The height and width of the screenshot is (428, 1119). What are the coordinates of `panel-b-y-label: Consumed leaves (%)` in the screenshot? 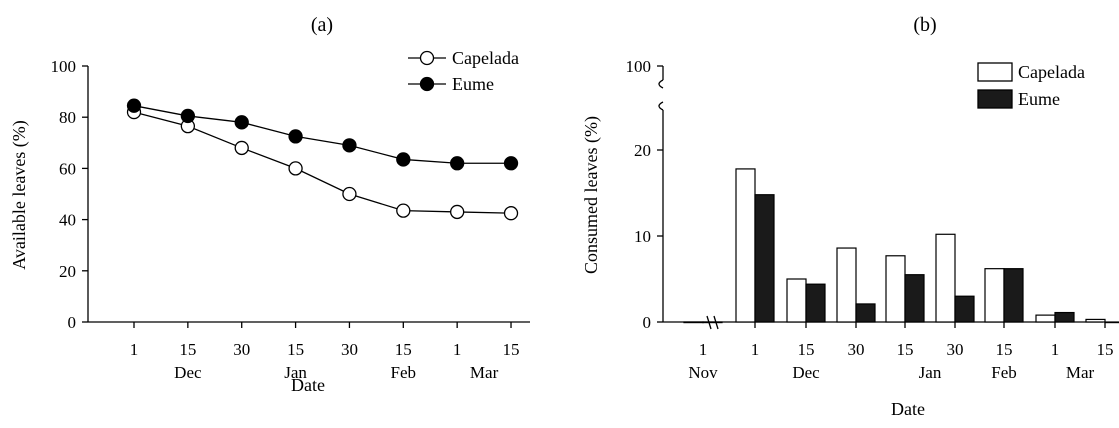 It's located at (591, 195).